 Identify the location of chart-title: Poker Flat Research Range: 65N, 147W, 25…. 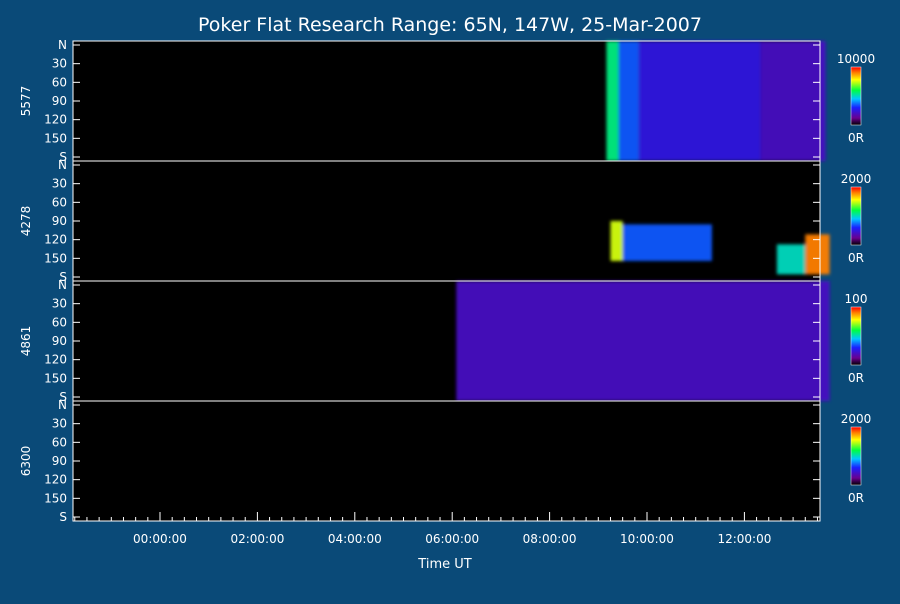
(450, 25).